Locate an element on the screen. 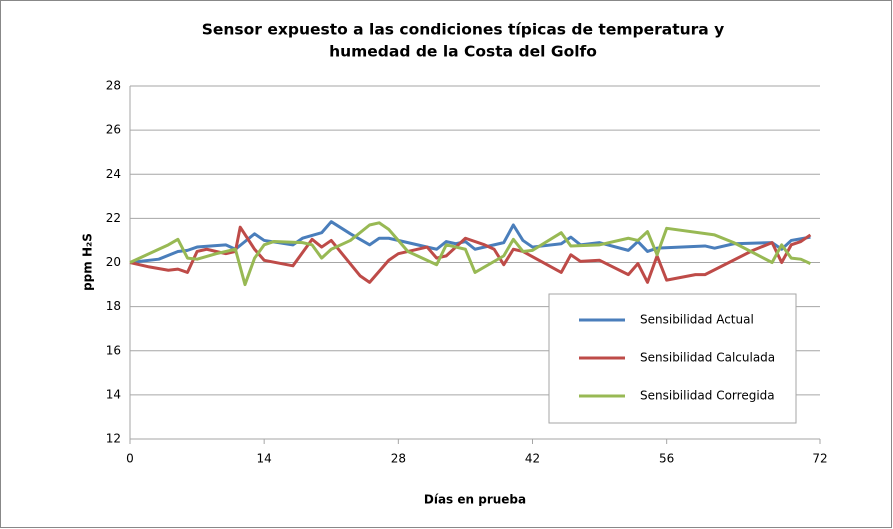 The image size is (893, 529). y-tick-label: 14 is located at coordinates (113, 394).